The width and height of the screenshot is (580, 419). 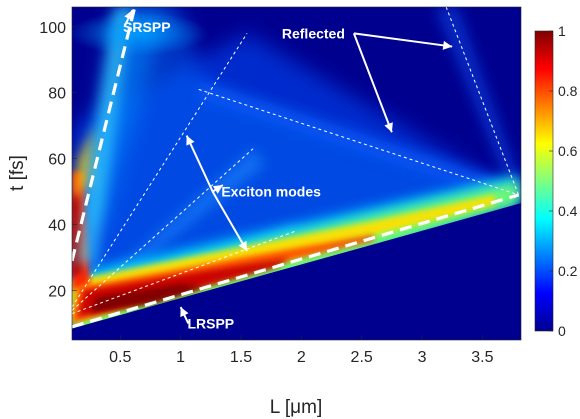 What do you see at coordinates (562, 31) in the screenshot?
I see `colorbar-tick-label: 1` at bounding box center [562, 31].